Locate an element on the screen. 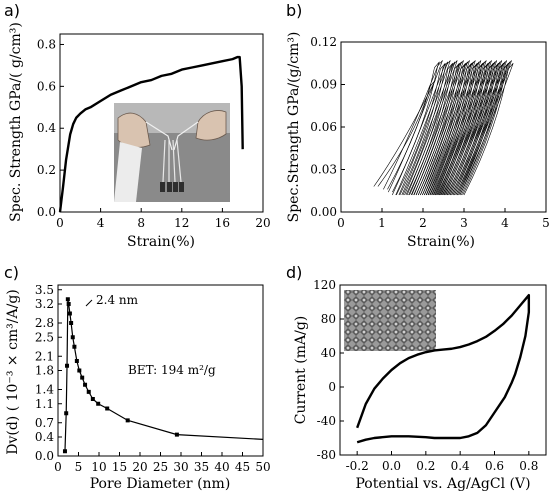 The height and width of the screenshot is (496, 554). y-tick-label: 0.8 is located at coordinates (46, 44).